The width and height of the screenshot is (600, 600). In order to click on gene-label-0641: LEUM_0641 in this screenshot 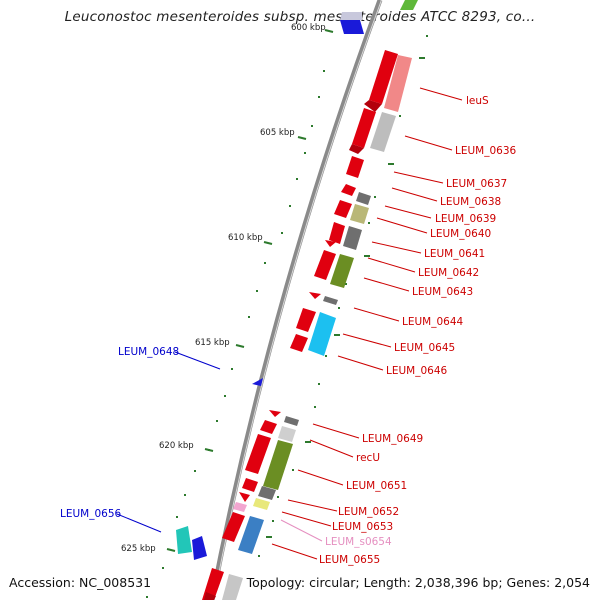, I will do `click(454, 254)`.